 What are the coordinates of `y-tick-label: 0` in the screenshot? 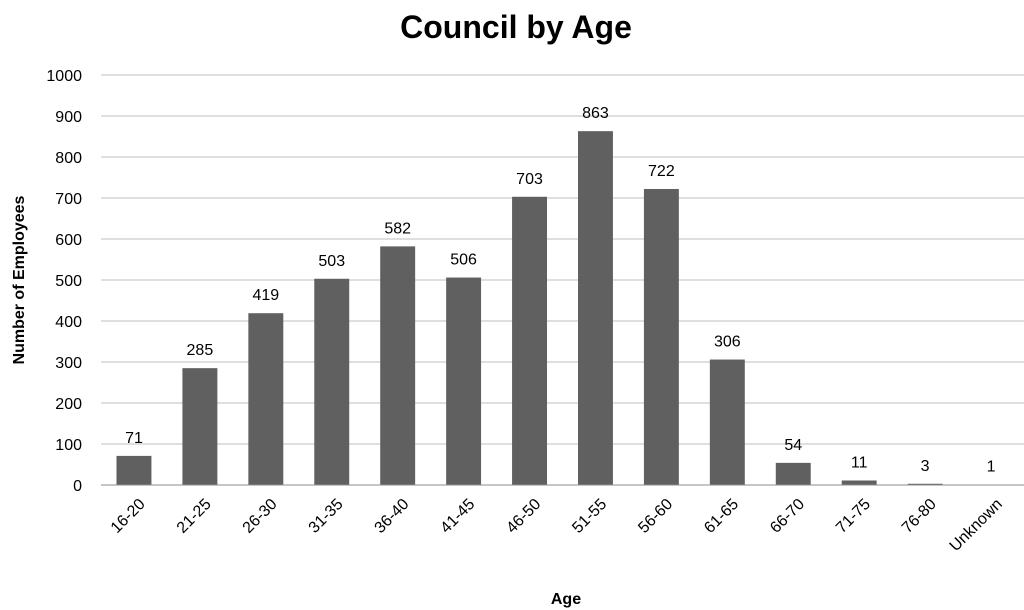 It's located at (77, 486).